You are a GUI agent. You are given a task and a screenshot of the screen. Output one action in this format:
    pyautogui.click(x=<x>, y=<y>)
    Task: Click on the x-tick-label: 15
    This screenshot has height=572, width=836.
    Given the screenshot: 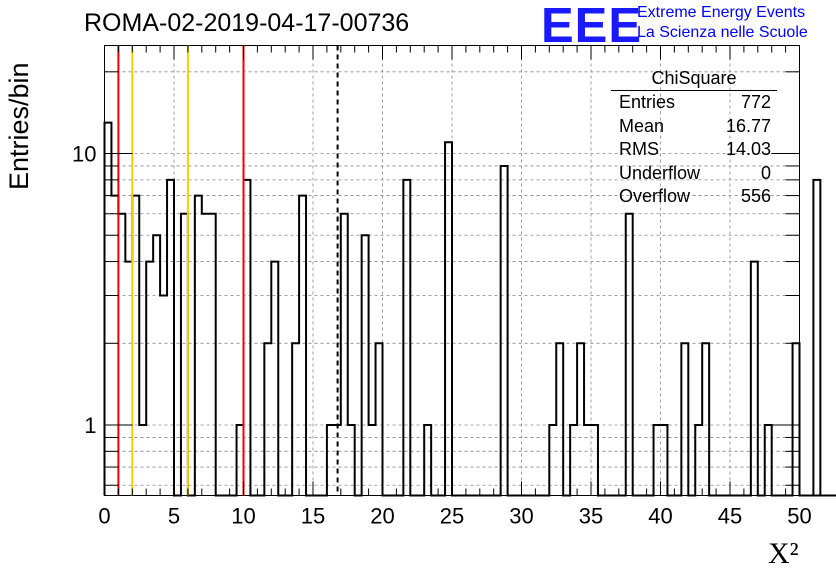 What is the action you would take?
    pyautogui.click(x=313, y=516)
    